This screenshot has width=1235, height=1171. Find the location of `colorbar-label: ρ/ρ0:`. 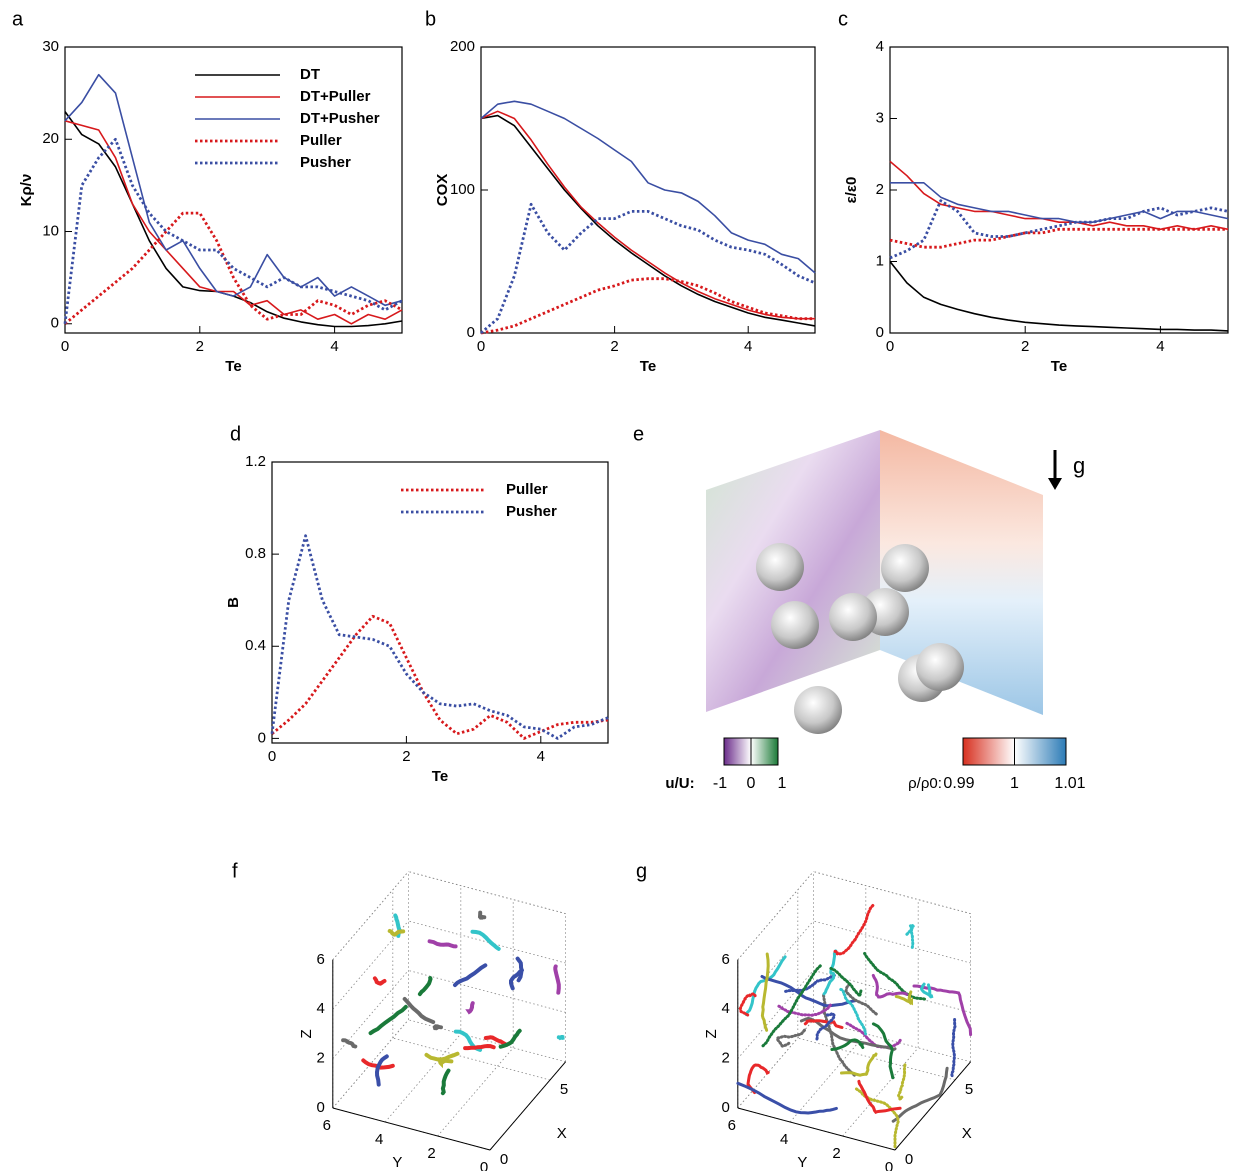

colorbar-label: ρ/ρ0: is located at coordinates (925, 783).